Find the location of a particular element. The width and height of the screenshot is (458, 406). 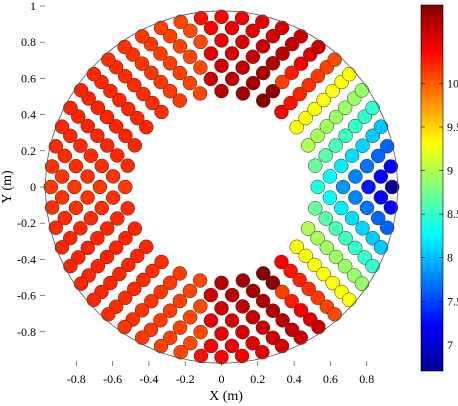

y-axis: 1 0.8 0.6 0.4 0.2 0 -0.2 -0.4 -0.6 -0.8 is located at coordinates (31, 169).